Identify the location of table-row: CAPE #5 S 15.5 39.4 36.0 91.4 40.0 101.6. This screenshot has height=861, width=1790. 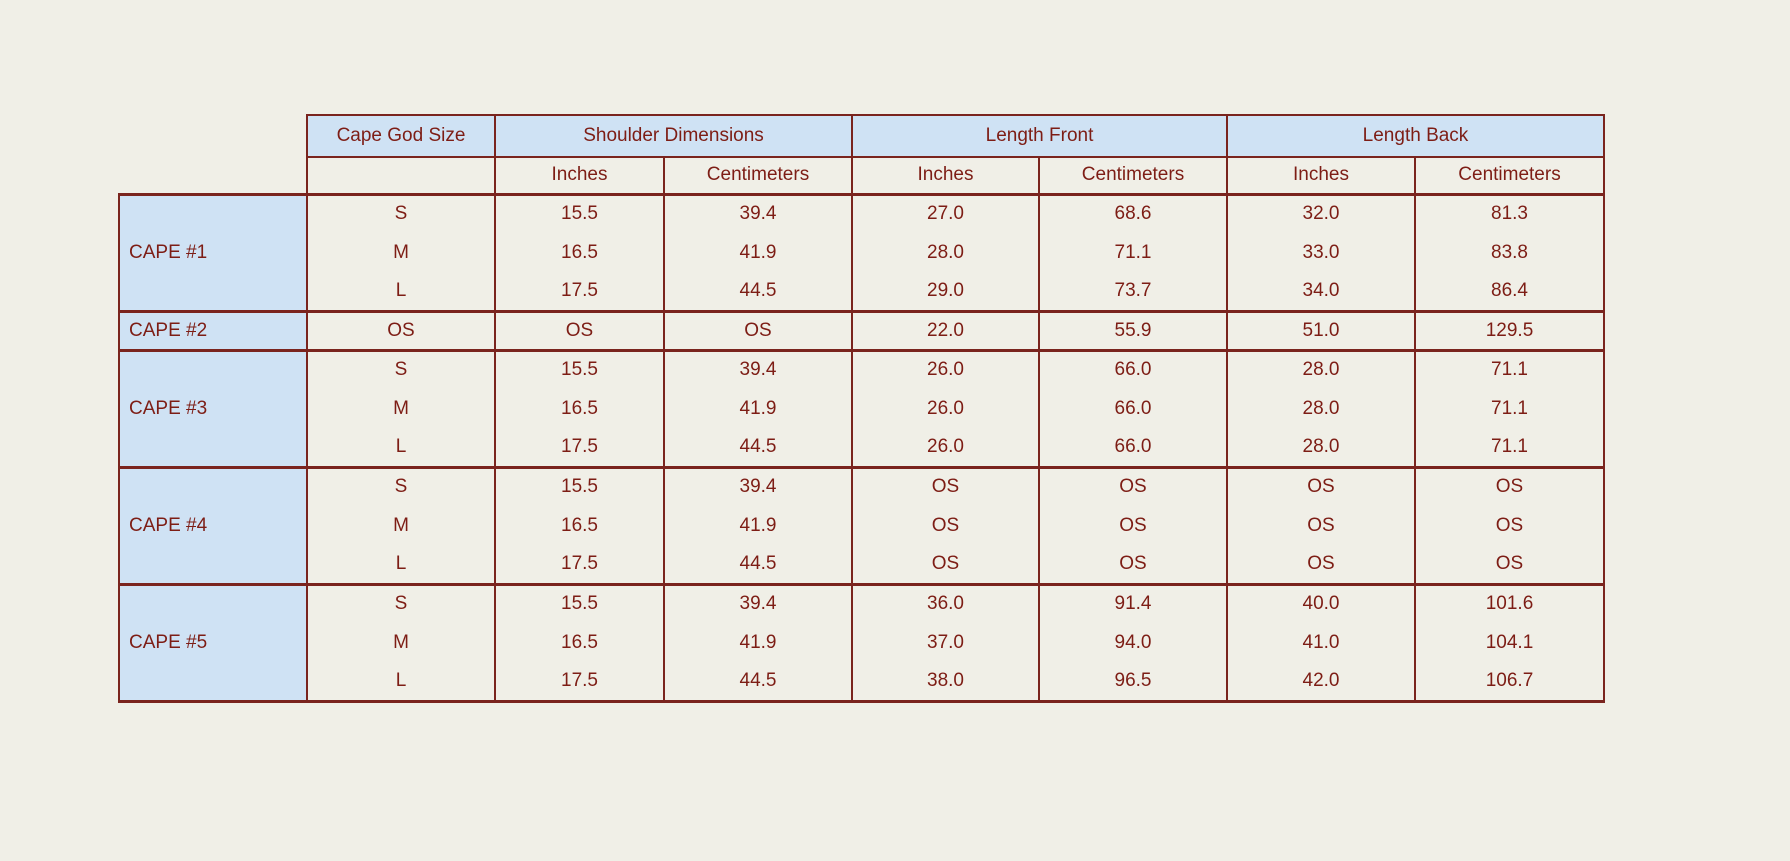
(861, 642).